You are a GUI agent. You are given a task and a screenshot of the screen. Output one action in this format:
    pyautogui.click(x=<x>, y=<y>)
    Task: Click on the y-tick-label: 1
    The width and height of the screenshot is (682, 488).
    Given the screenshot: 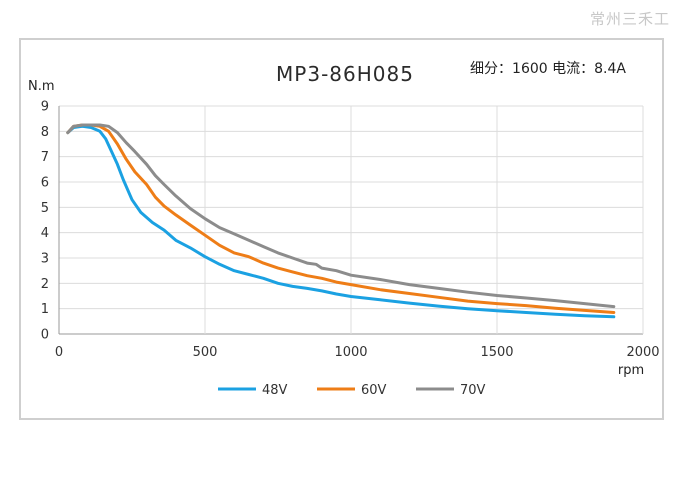 What is the action you would take?
    pyautogui.click(x=45, y=309)
    